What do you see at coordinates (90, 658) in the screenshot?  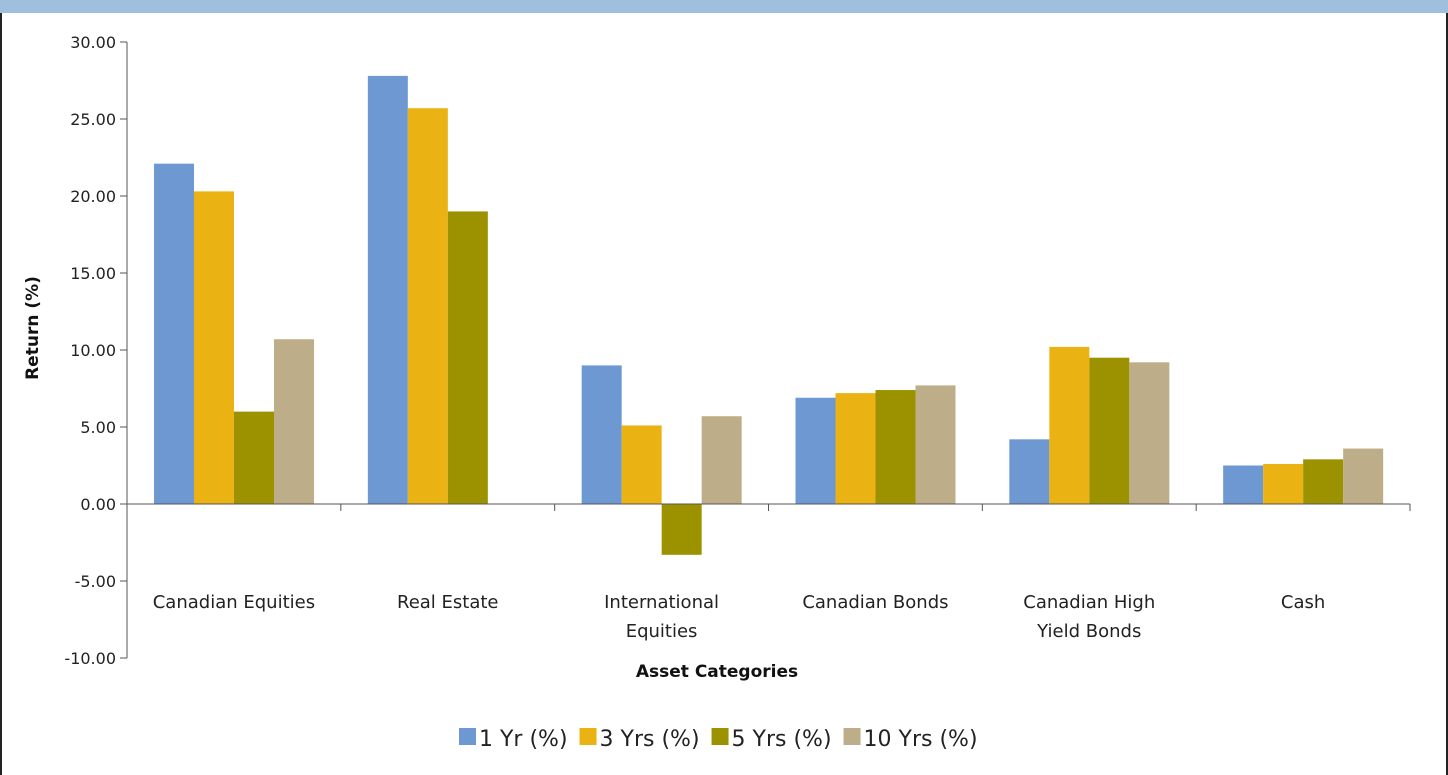 I see `y-tick-label: -10.00` at bounding box center [90, 658].